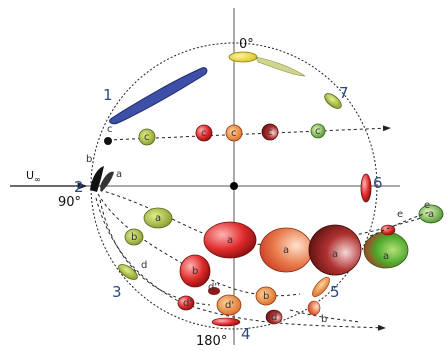  I want to click on angle-label-left: 90°, so click(69, 202).